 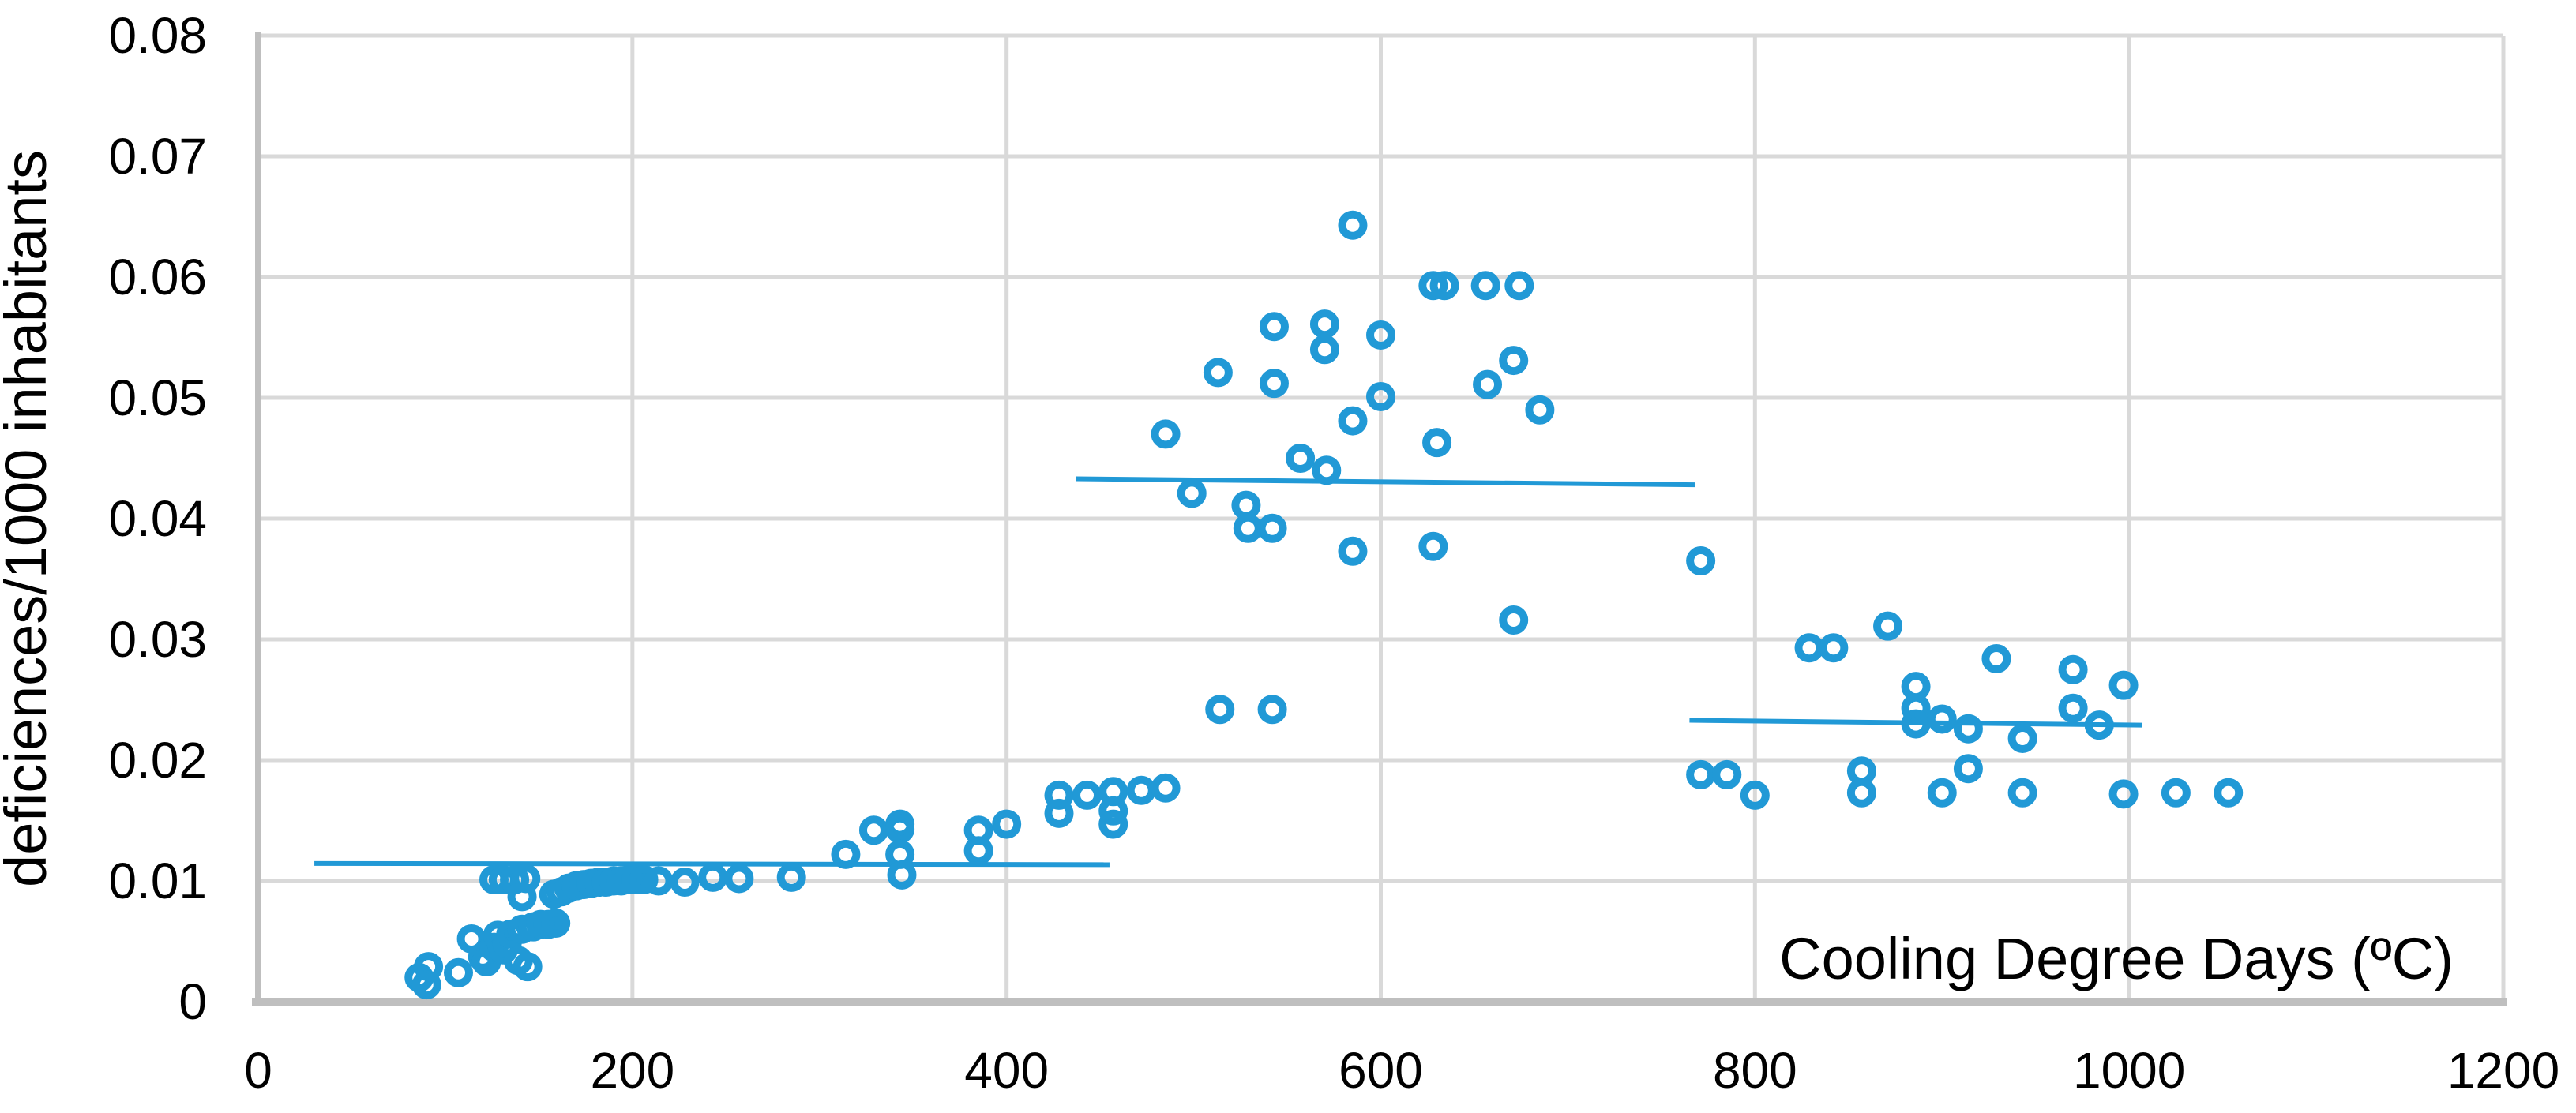 I want to click on y-tick-labels: 0 0.01 0.02 0.03 0.04 0.05 0.06 0.07 0.08, so click(x=157, y=519).